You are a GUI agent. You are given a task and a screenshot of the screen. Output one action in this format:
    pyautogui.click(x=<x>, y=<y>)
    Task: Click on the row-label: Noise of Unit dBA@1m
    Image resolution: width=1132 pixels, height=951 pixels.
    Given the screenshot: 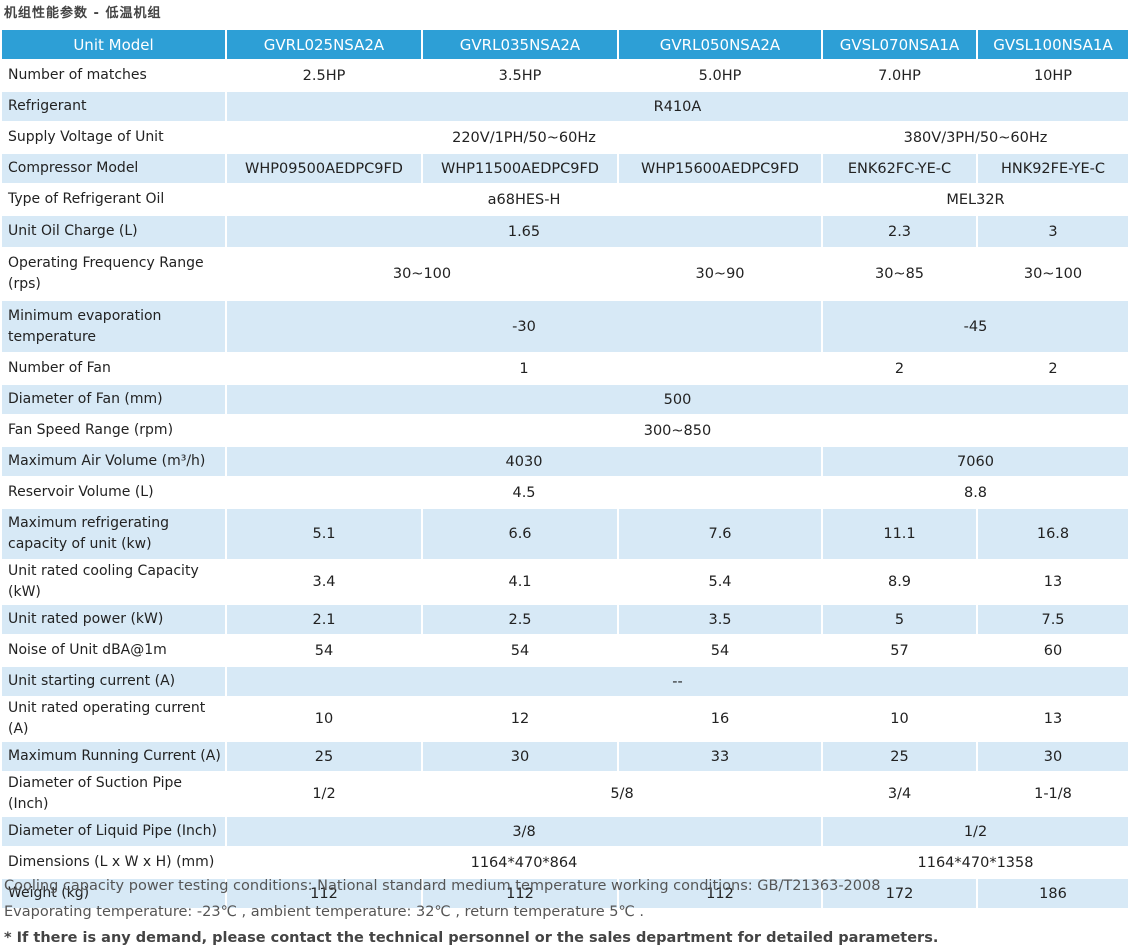 What is the action you would take?
    pyautogui.click(x=114, y=651)
    